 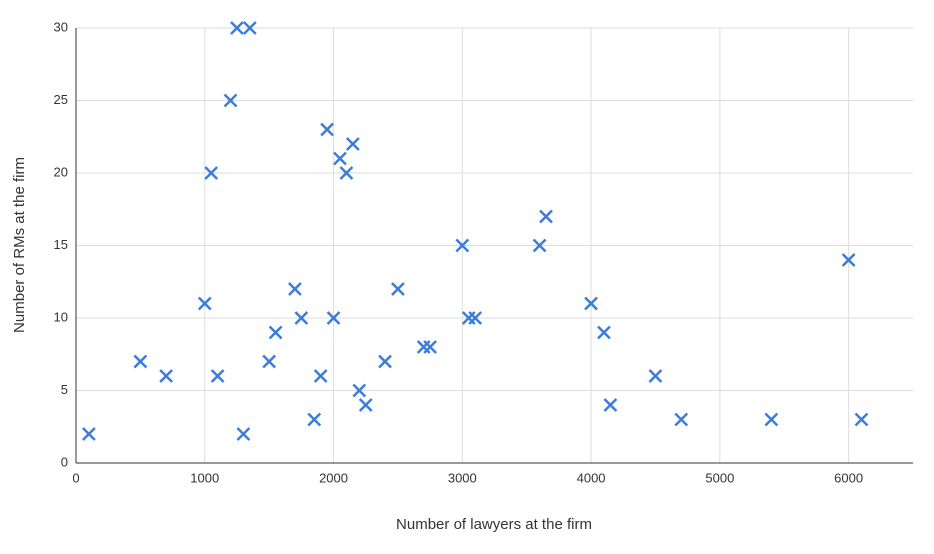 What do you see at coordinates (494, 524) in the screenshot?
I see `x-axis-label: Number of lawyers at the firm` at bounding box center [494, 524].